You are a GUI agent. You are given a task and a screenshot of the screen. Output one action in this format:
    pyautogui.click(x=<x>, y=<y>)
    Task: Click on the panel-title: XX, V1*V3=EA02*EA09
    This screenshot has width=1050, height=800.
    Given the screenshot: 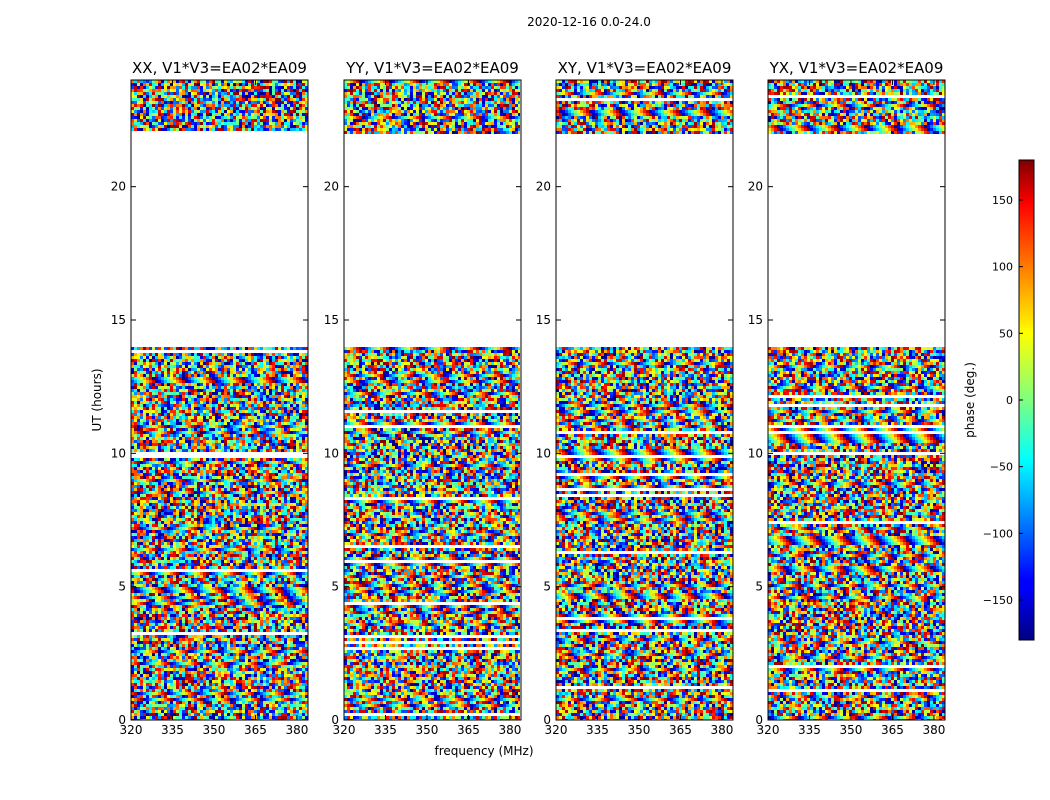 What is the action you would take?
    pyautogui.click(x=219, y=68)
    